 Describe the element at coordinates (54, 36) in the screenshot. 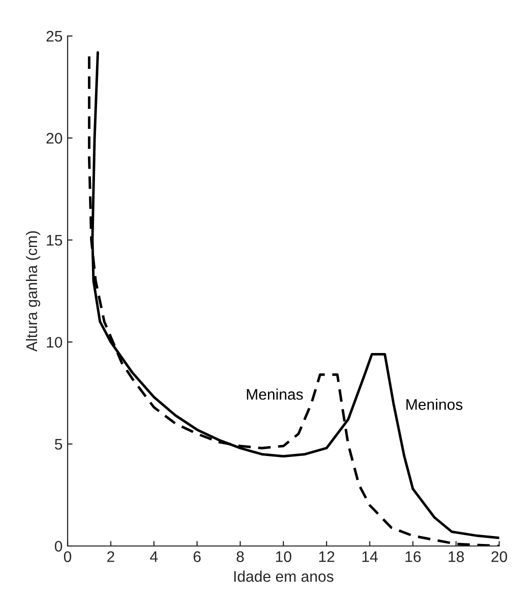

I see `y-tick-label: 25` at that location.